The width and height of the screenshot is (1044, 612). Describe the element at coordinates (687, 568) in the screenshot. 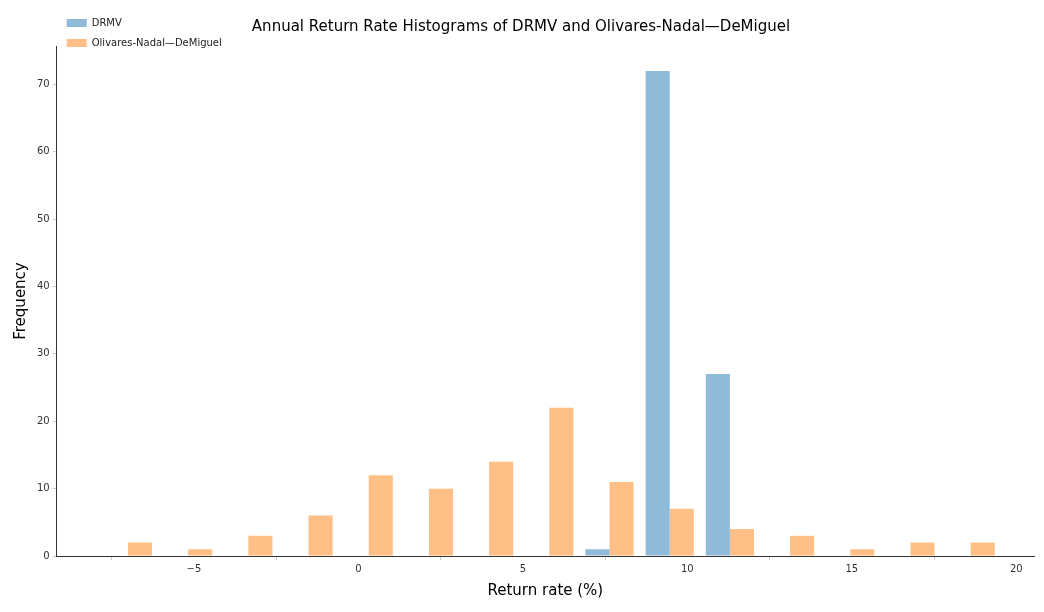

I see `x-tick-label: 10` at that location.